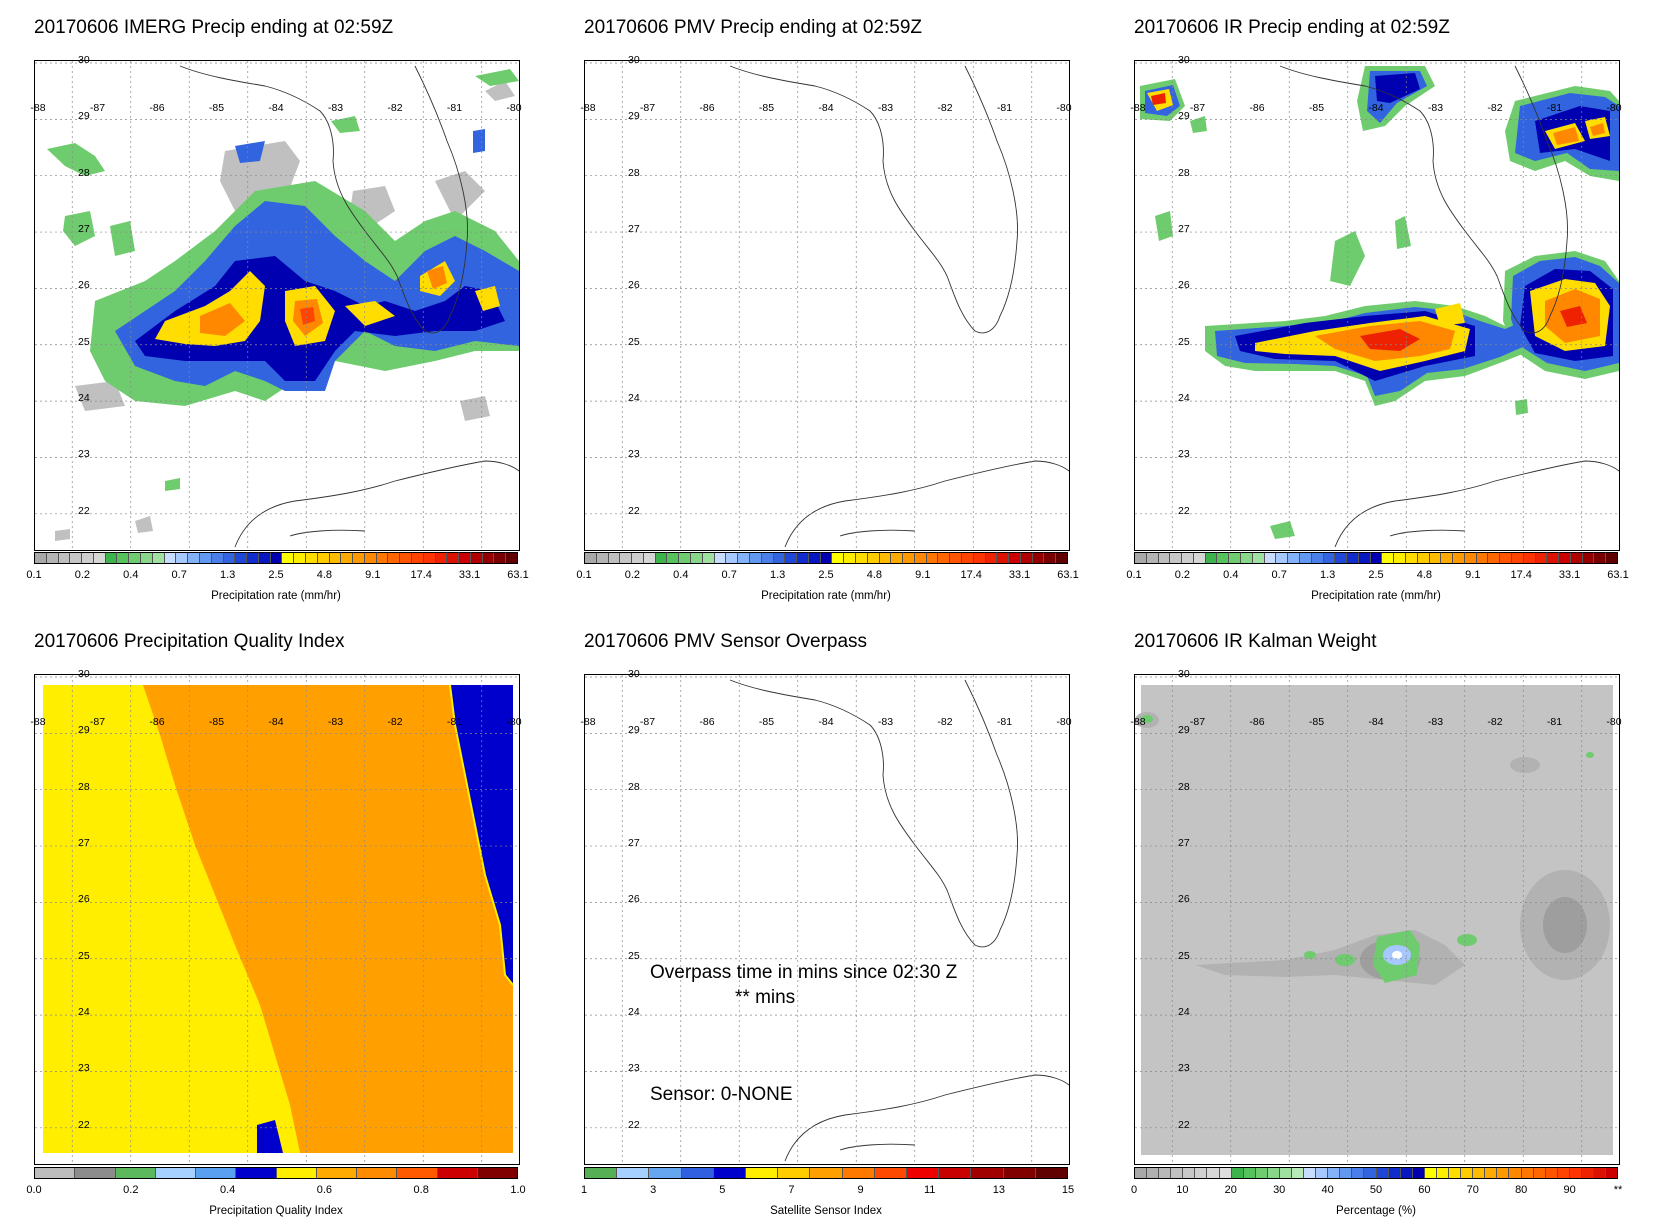 Image resolution: width=1653 pixels, height=1217 pixels. I want to click on imerg-map, so click(277, 305).